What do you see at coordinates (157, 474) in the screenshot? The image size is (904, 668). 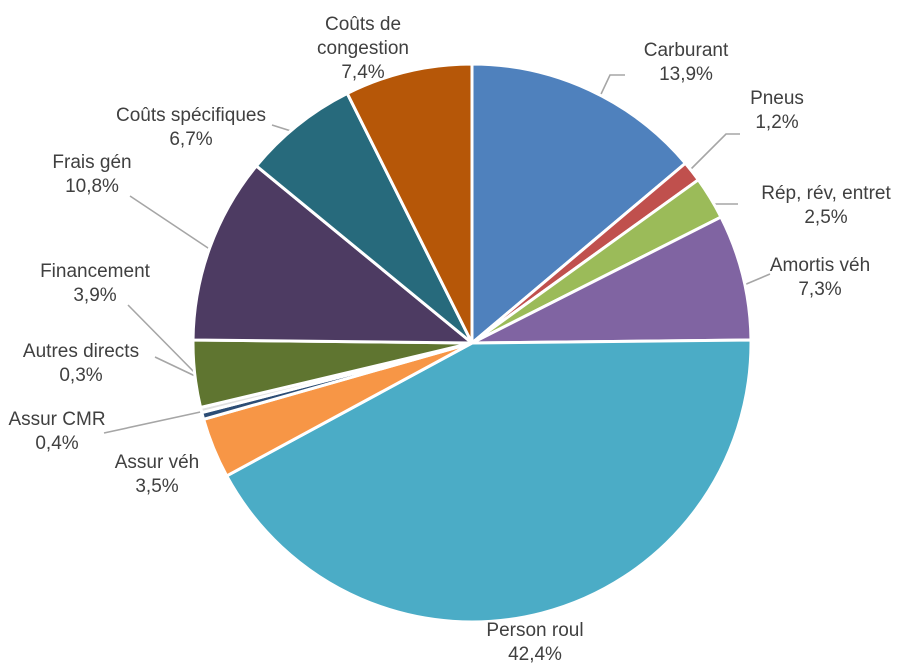 I see `slice-label-6: Assur véh 3,5%` at bounding box center [157, 474].